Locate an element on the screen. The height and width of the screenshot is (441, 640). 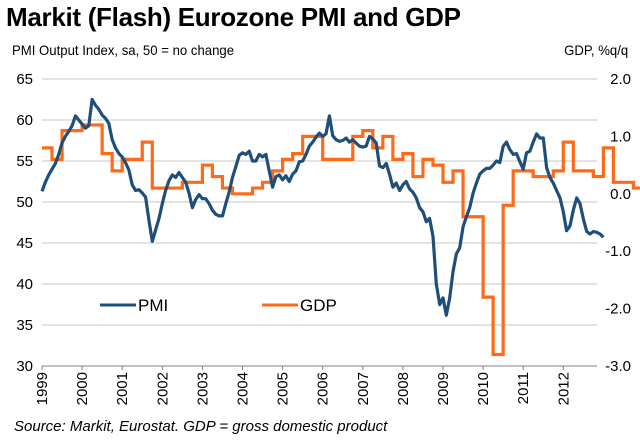
y-left-tick-label: 65 is located at coordinates (24, 79).